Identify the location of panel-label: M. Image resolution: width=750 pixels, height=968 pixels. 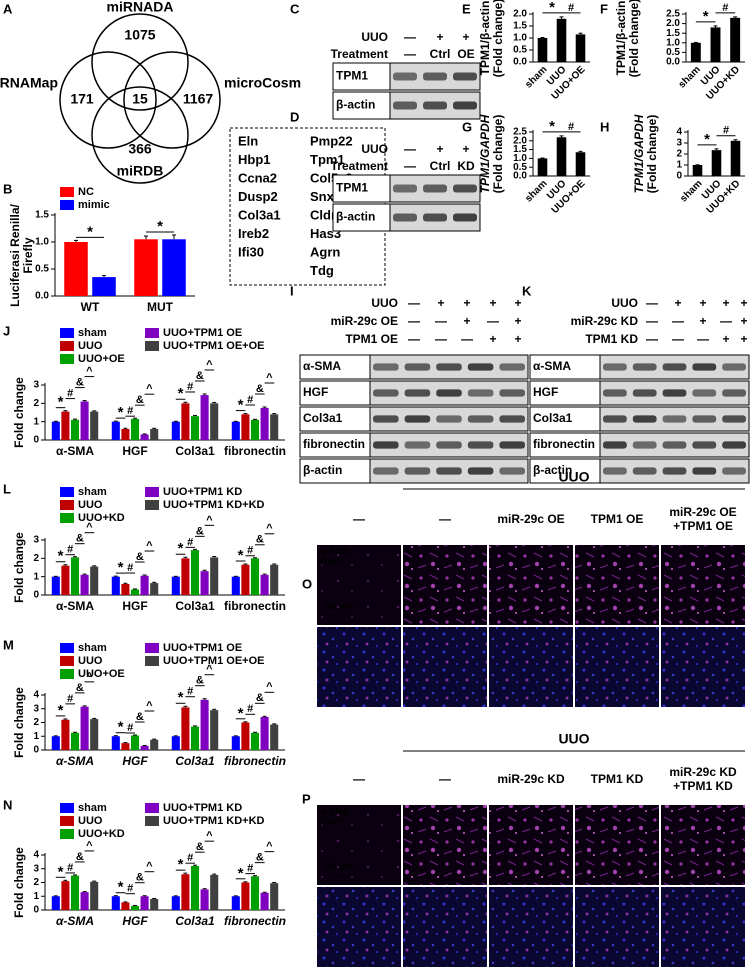
(8, 644).